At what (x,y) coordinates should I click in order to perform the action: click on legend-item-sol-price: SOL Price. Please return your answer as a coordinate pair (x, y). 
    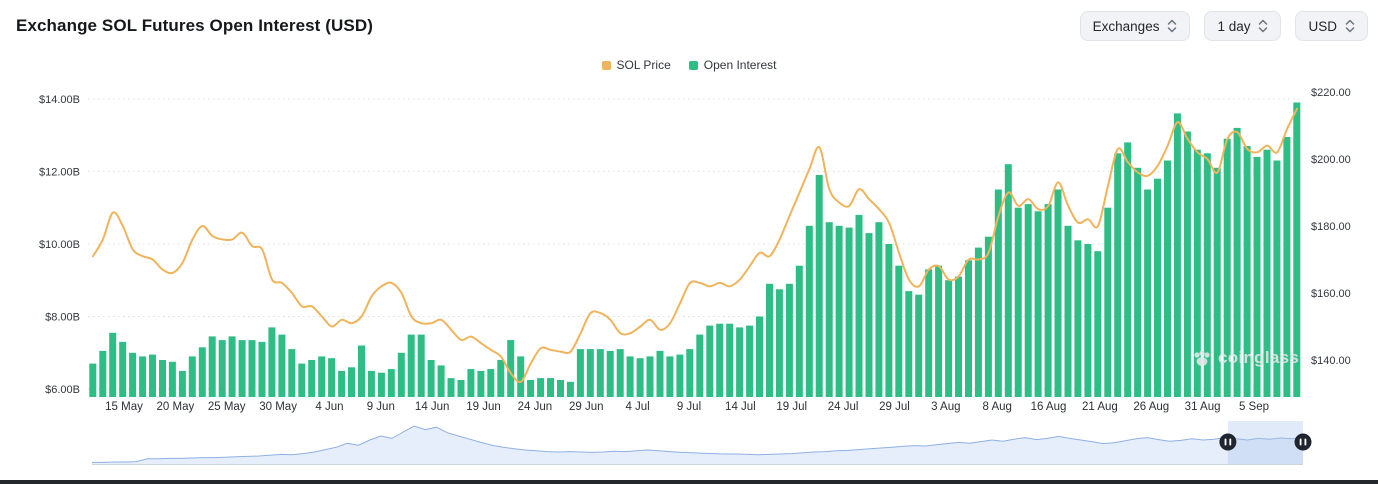
    Looking at the image, I should click on (636, 65).